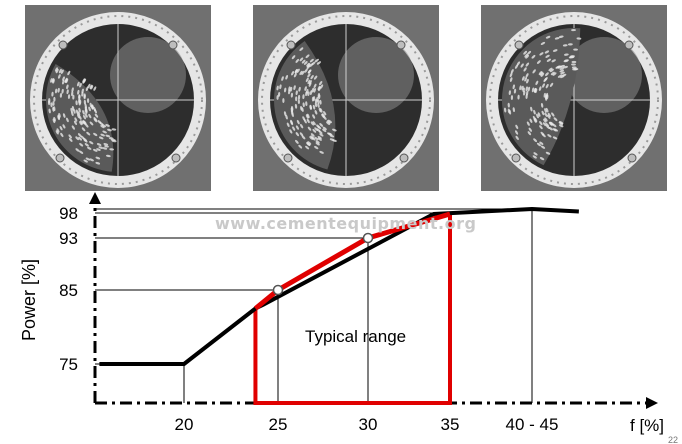  Describe the element at coordinates (68, 364) in the screenshot. I see `y-tick-label: 75` at that location.